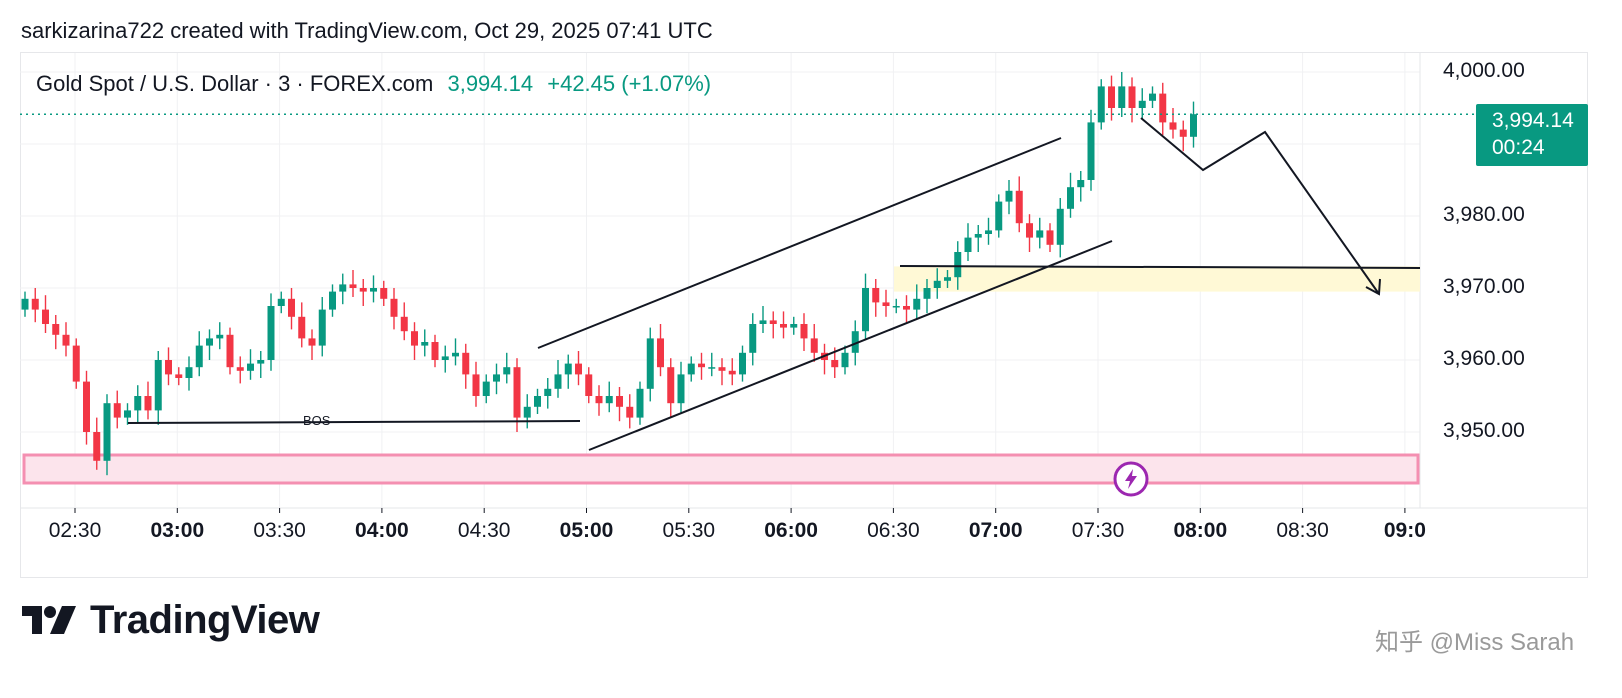 Image resolution: width=1622 pixels, height=698 pixels. I want to click on tradingview-logo: TradingView, so click(171, 620).